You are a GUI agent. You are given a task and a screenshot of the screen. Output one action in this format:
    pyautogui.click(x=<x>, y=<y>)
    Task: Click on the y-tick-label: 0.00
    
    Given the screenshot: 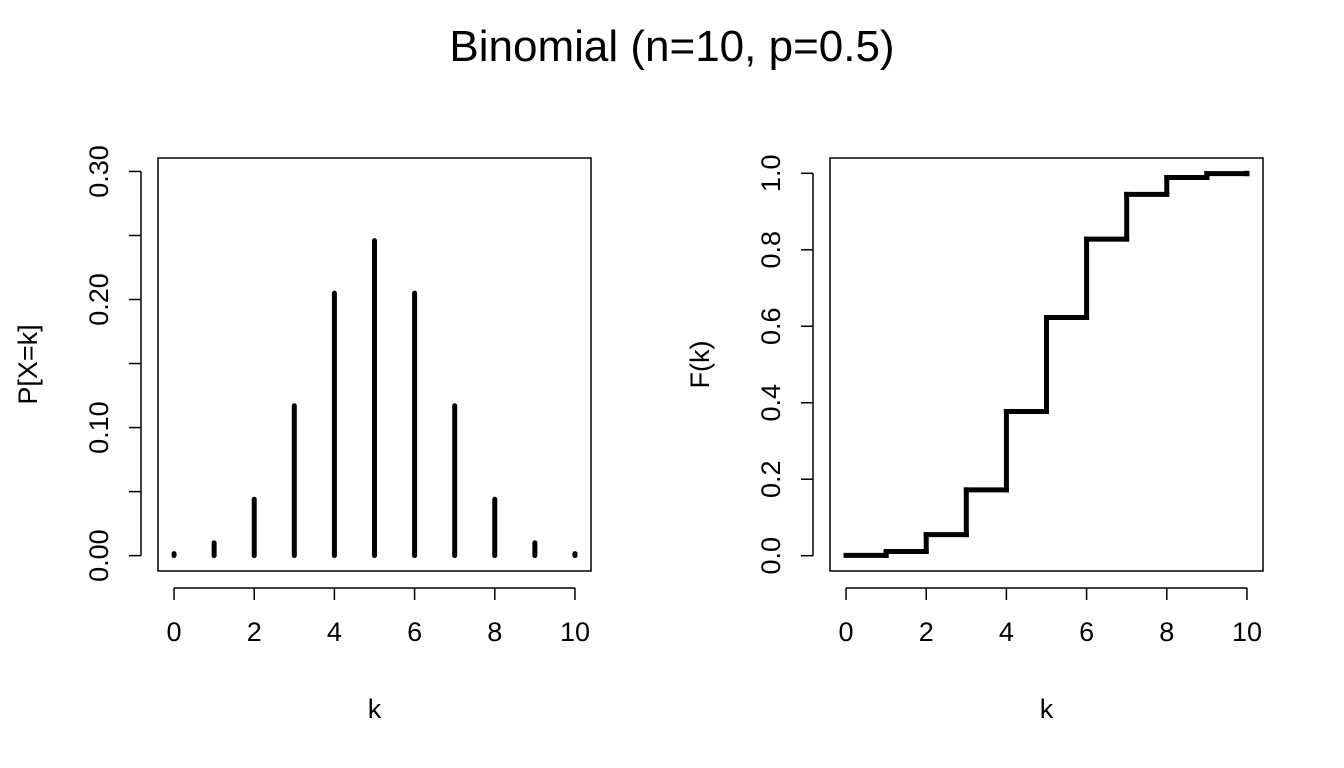 What is the action you would take?
    pyautogui.click(x=99, y=555)
    